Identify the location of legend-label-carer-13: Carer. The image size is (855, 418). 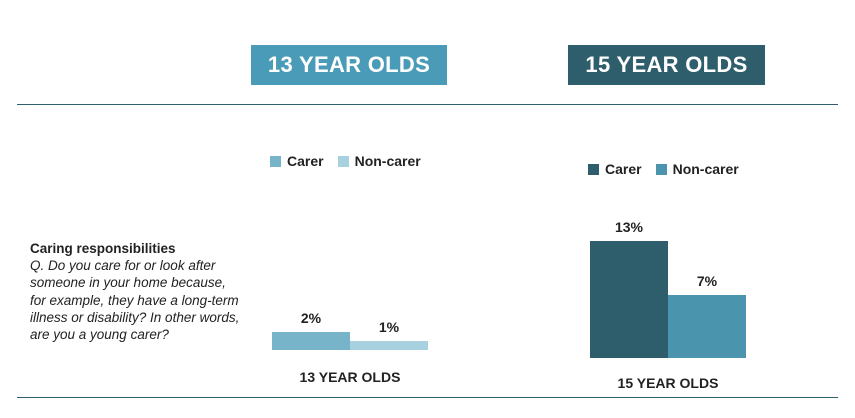
(305, 161).